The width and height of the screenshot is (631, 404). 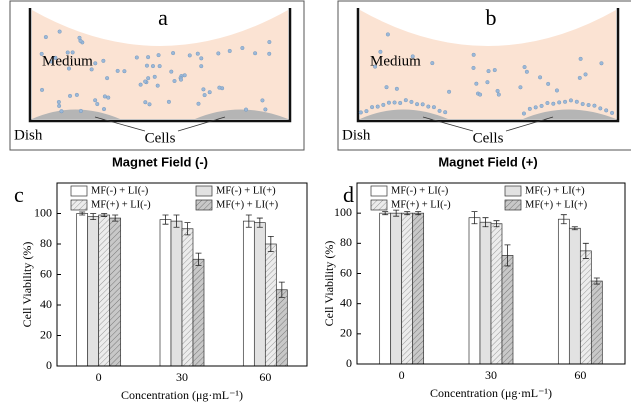 What do you see at coordinates (49, 365) in the screenshot?
I see `y-tick-label: 0` at bounding box center [49, 365].